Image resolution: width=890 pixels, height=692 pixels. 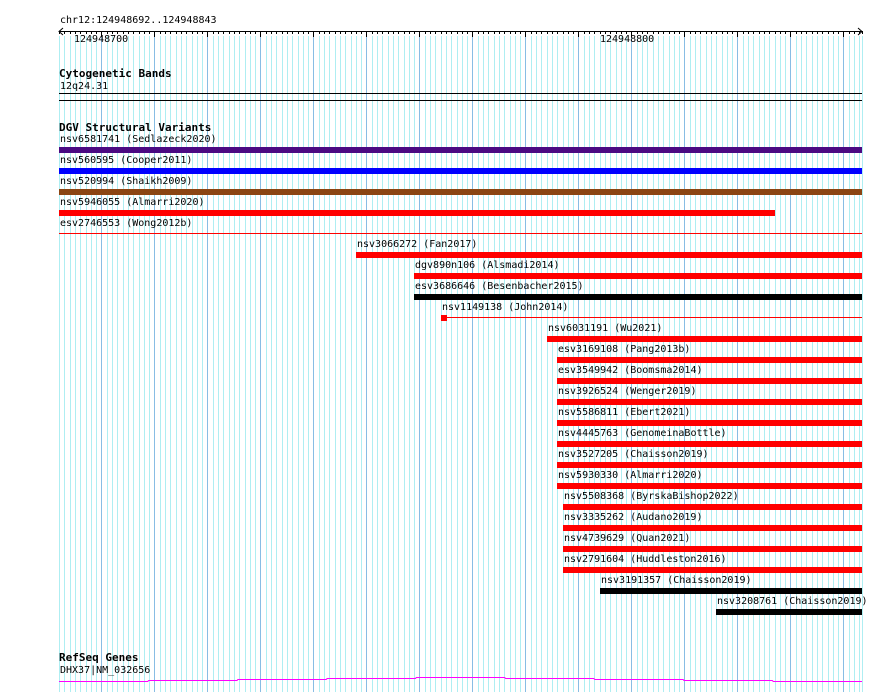 I want to click on location-label: chr12:124948692..124948843, so click(x=138, y=20).